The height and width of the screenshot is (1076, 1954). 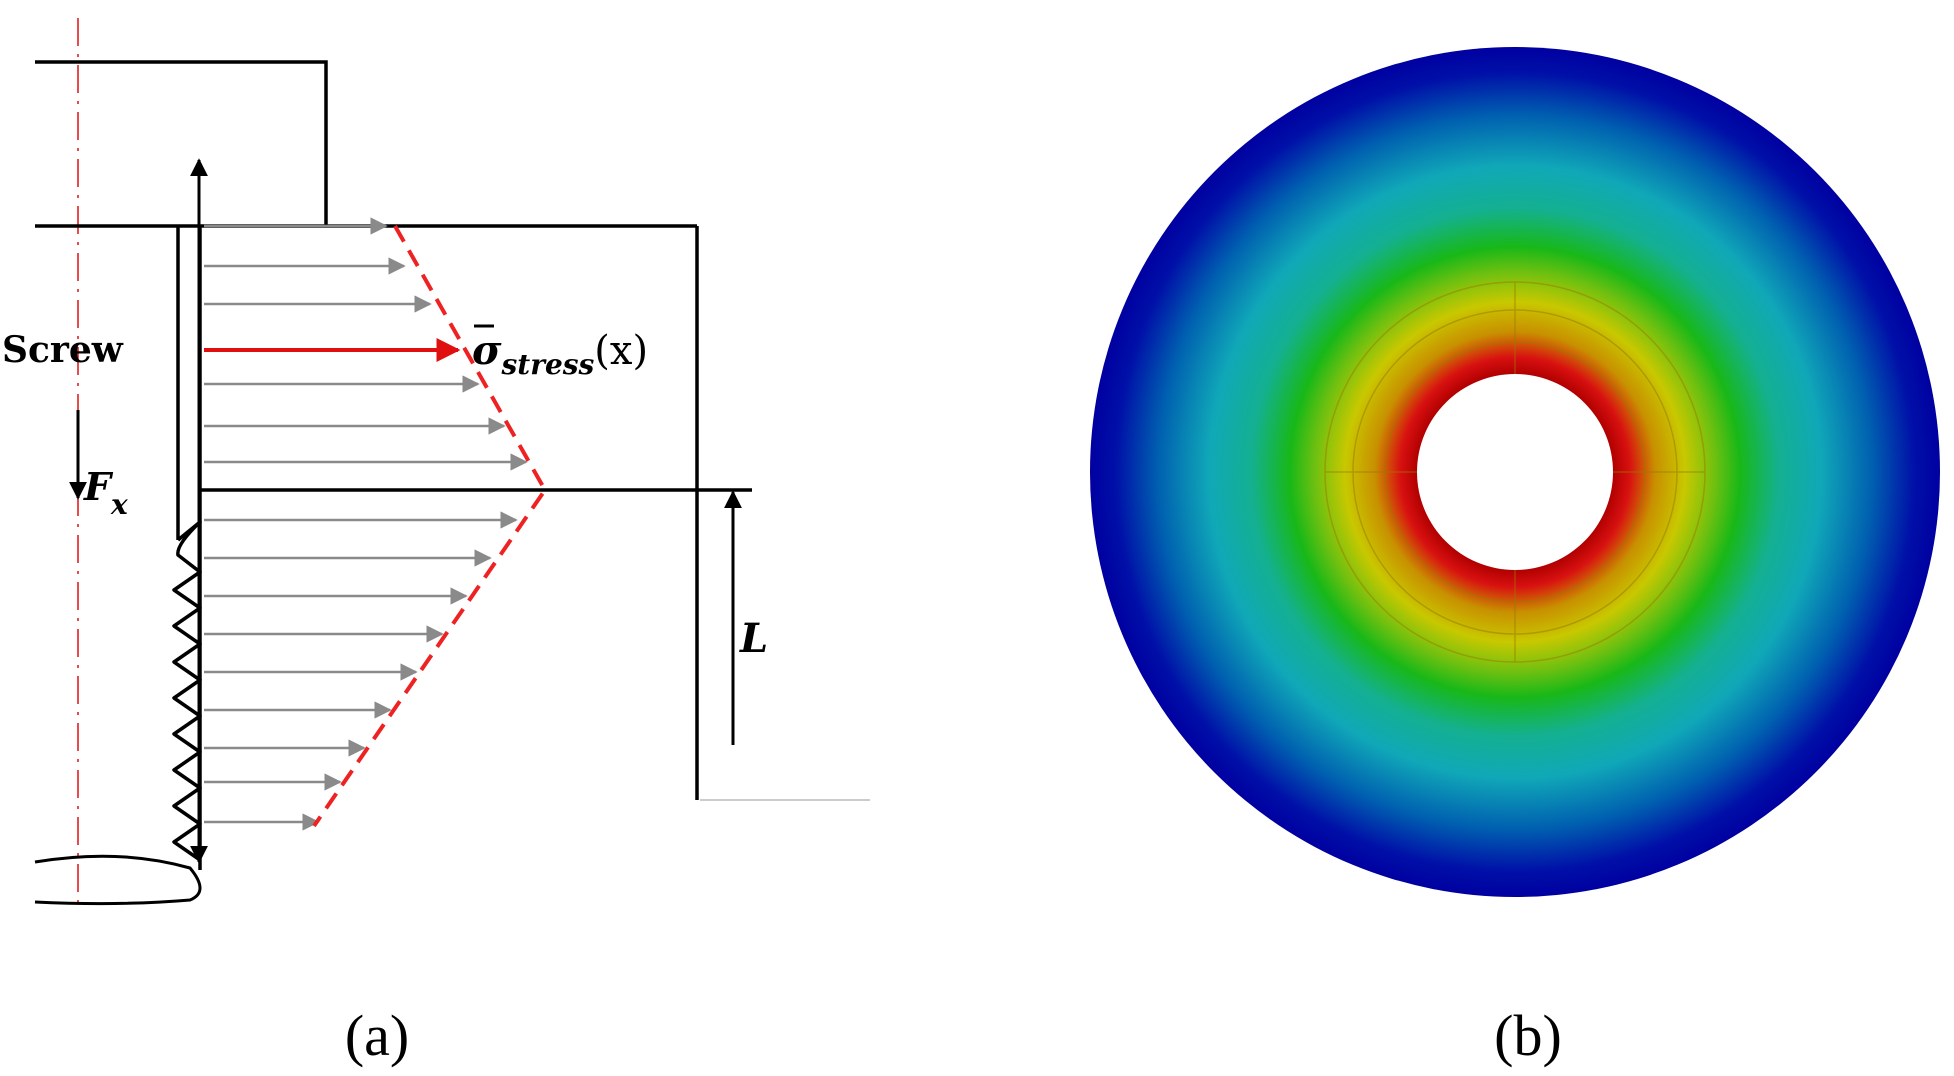 I want to click on stress-arrows-upper, so click(x=366, y=344).